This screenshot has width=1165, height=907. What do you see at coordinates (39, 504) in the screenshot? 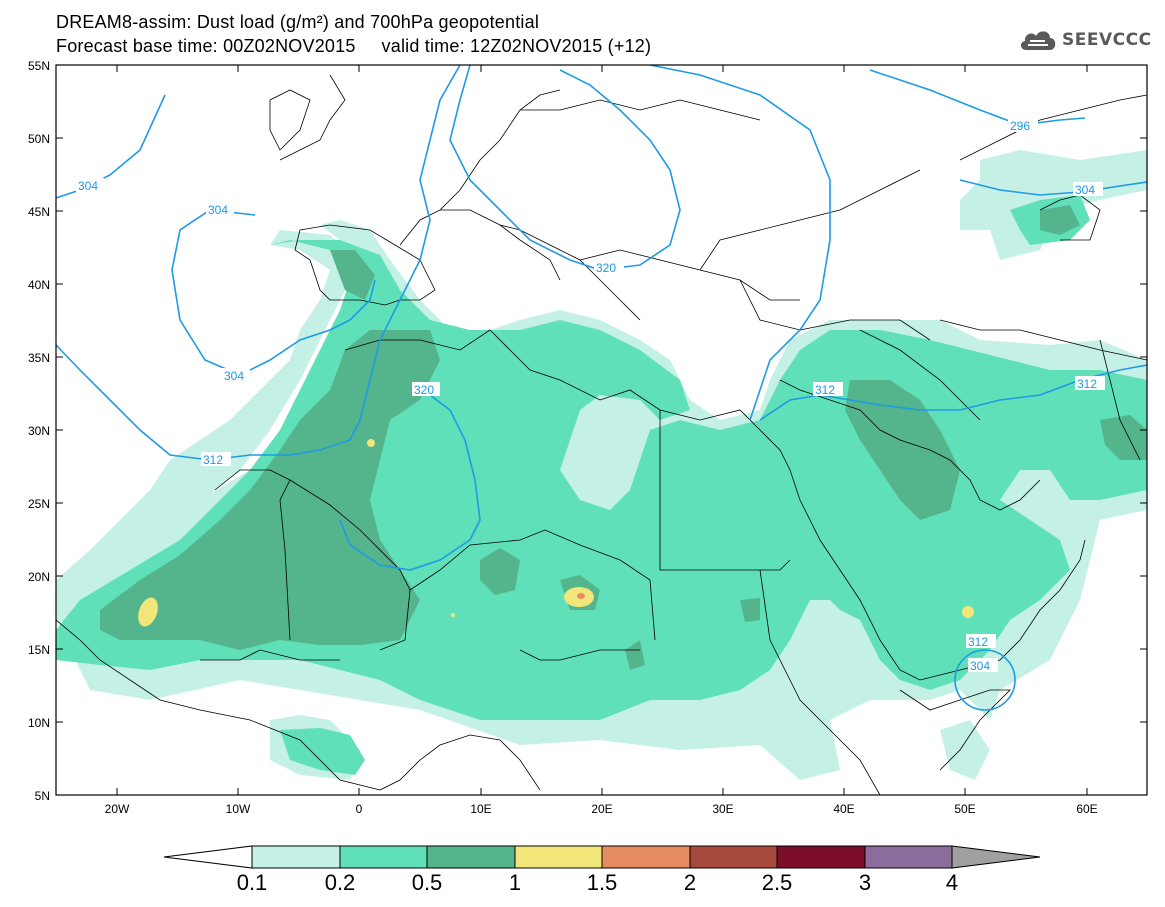
I see `lat-tick-label: 25N` at bounding box center [39, 504].